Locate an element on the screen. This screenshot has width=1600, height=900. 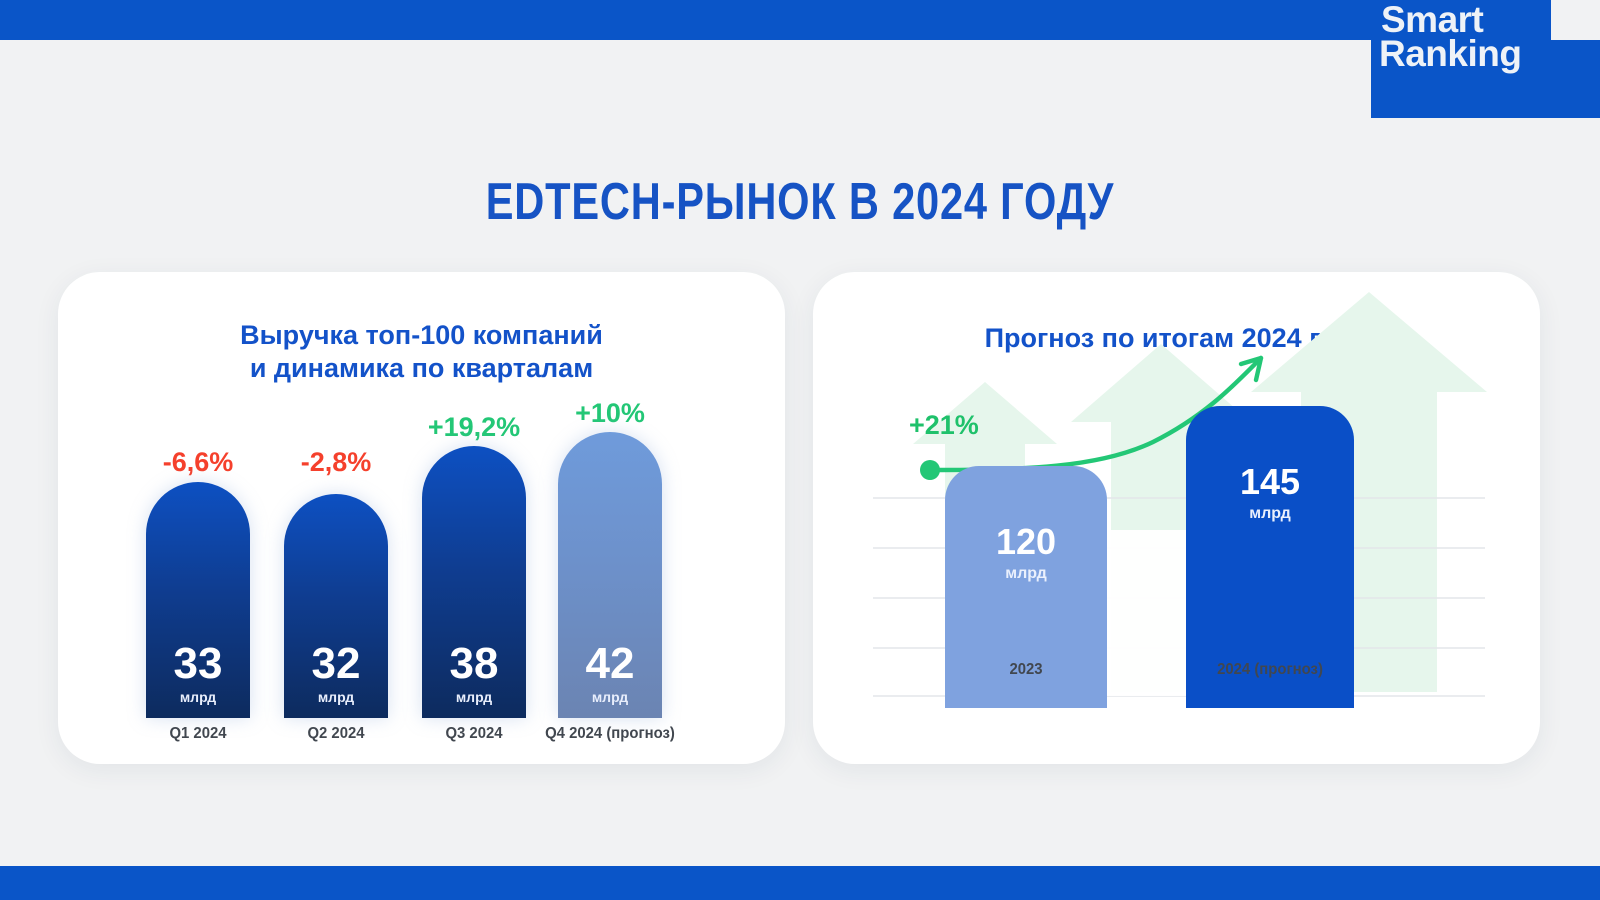
delta-label-q1: -6,6% is located at coordinates (198, 462).